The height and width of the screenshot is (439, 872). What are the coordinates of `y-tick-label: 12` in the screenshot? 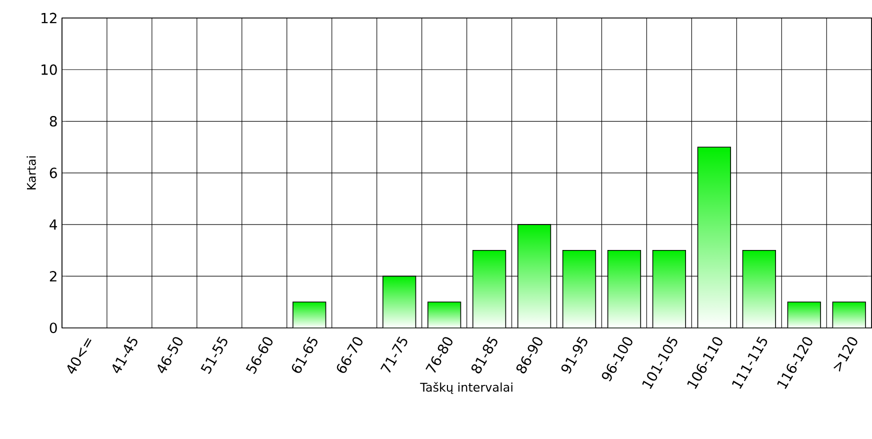 It's located at (49, 18).